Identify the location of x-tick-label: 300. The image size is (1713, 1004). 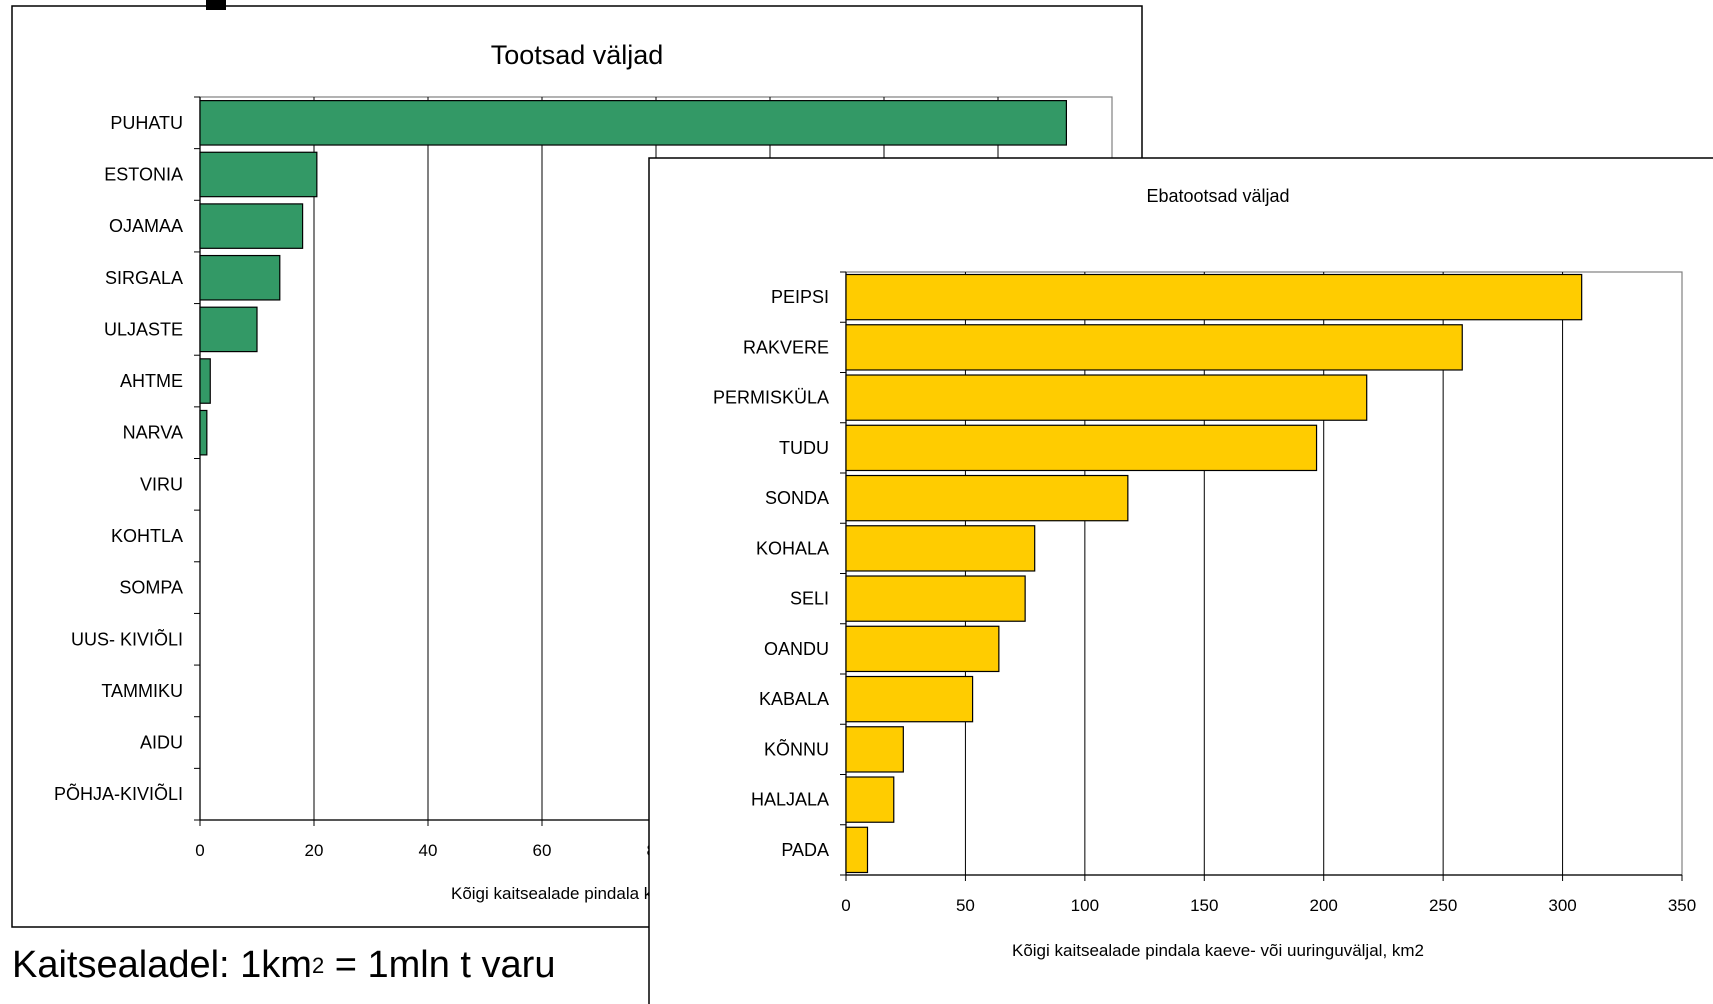
(1562, 905).